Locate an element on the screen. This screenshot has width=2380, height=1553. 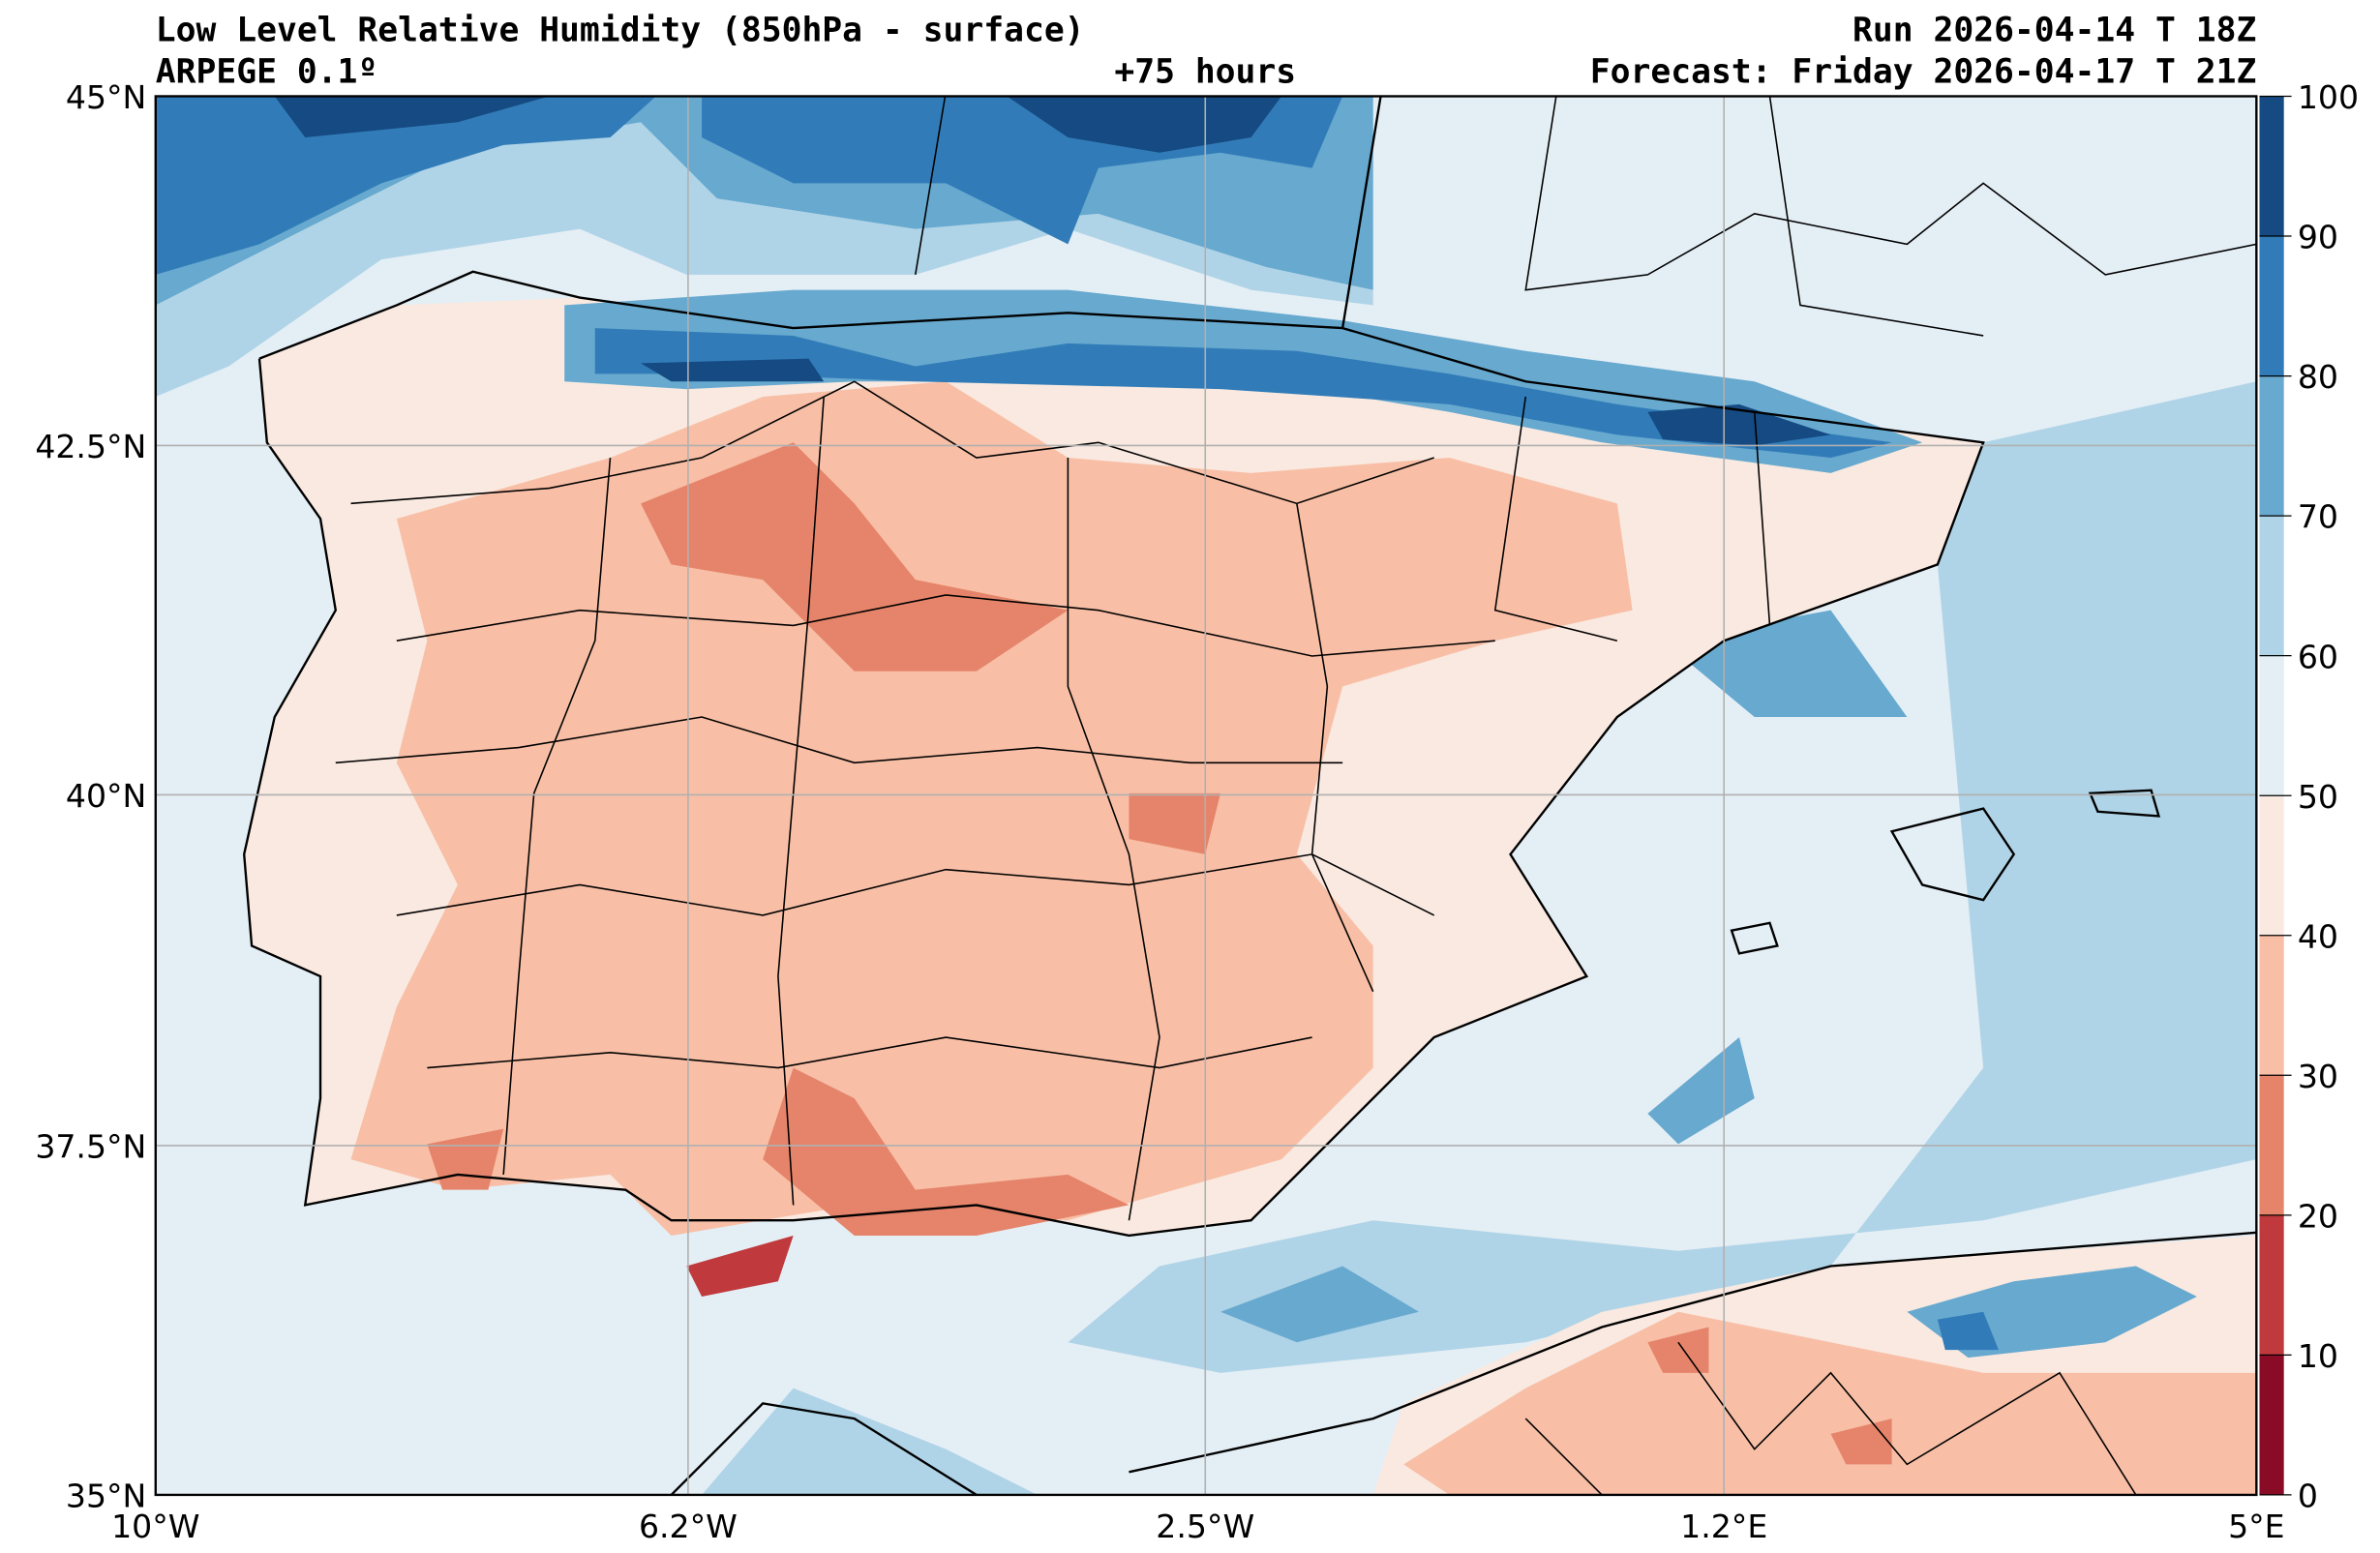
lat-label: 35°N is located at coordinates (106, 1496).